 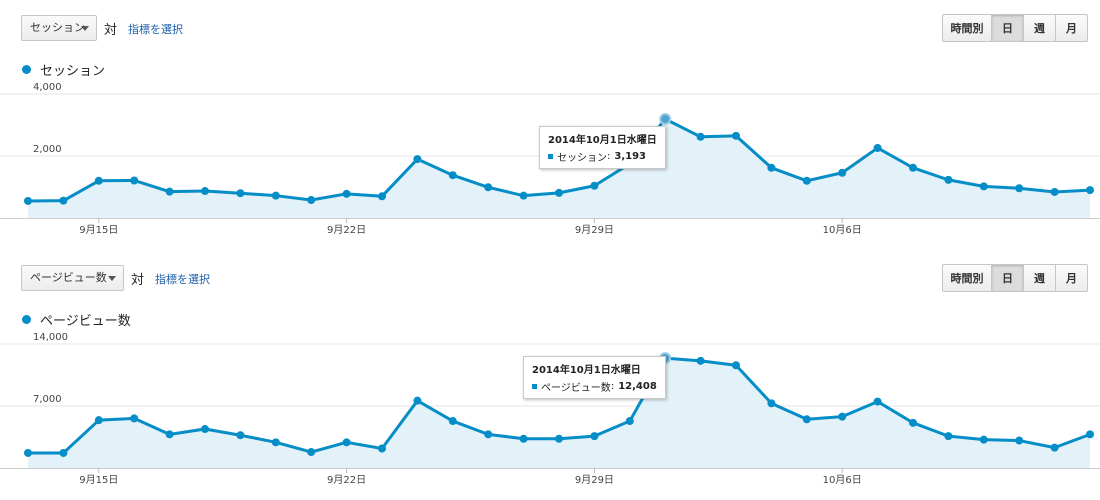 What do you see at coordinates (594, 377) in the screenshot?
I see `chart-tooltip: 2014年10月1日水曜日 ページビュー数: 12,408` at bounding box center [594, 377].